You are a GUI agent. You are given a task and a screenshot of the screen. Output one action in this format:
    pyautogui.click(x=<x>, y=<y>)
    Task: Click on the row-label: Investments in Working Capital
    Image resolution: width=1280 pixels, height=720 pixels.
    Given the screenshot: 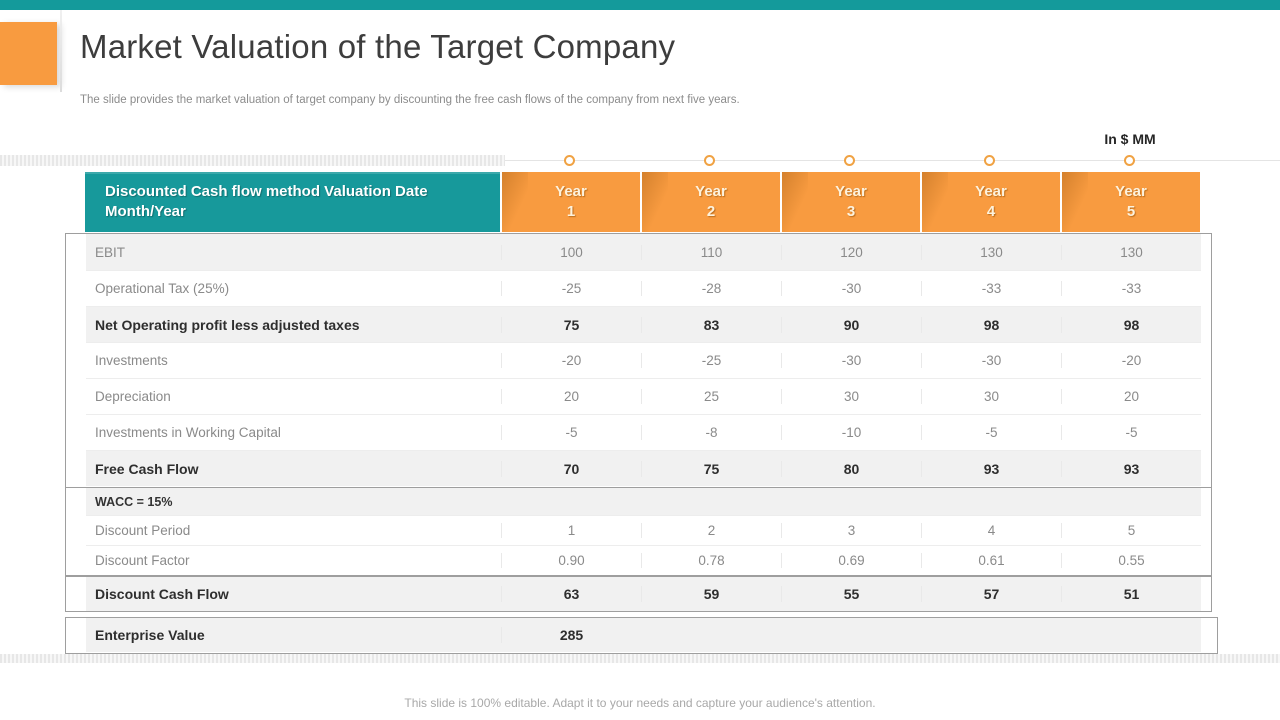 What is the action you would take?
    pyautogui.click(x=188, y=432)
    